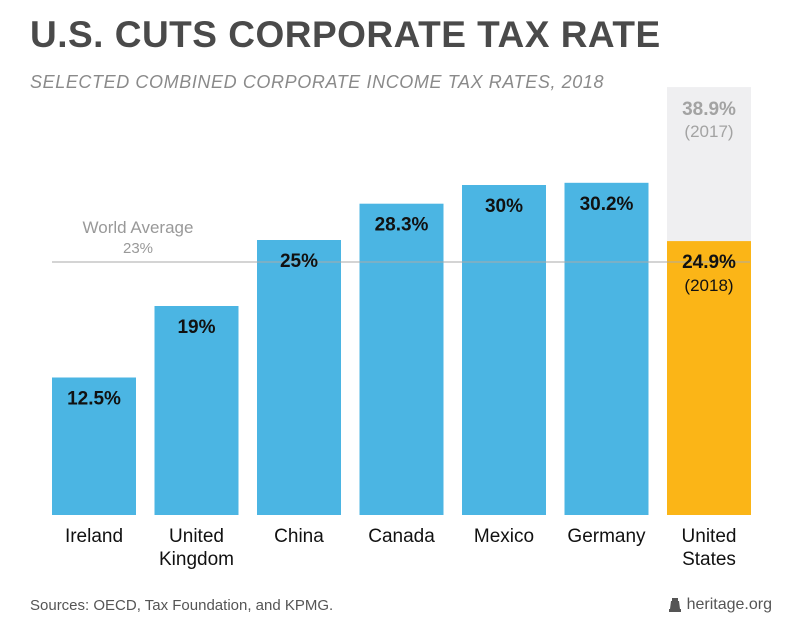 This screenshot has height=644, width=800. I want to click on heritage-bell-icon, so click(674, 605).